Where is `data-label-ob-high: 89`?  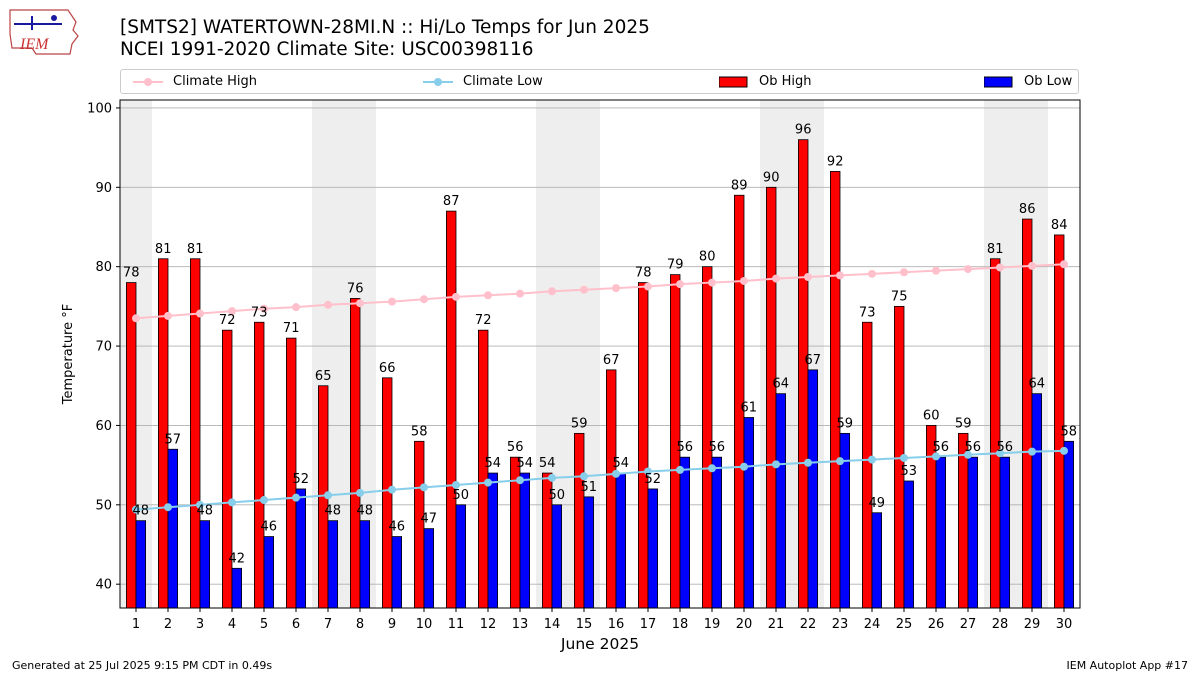 data-label-ob-high: 89 is located at coordinates (739, 185).